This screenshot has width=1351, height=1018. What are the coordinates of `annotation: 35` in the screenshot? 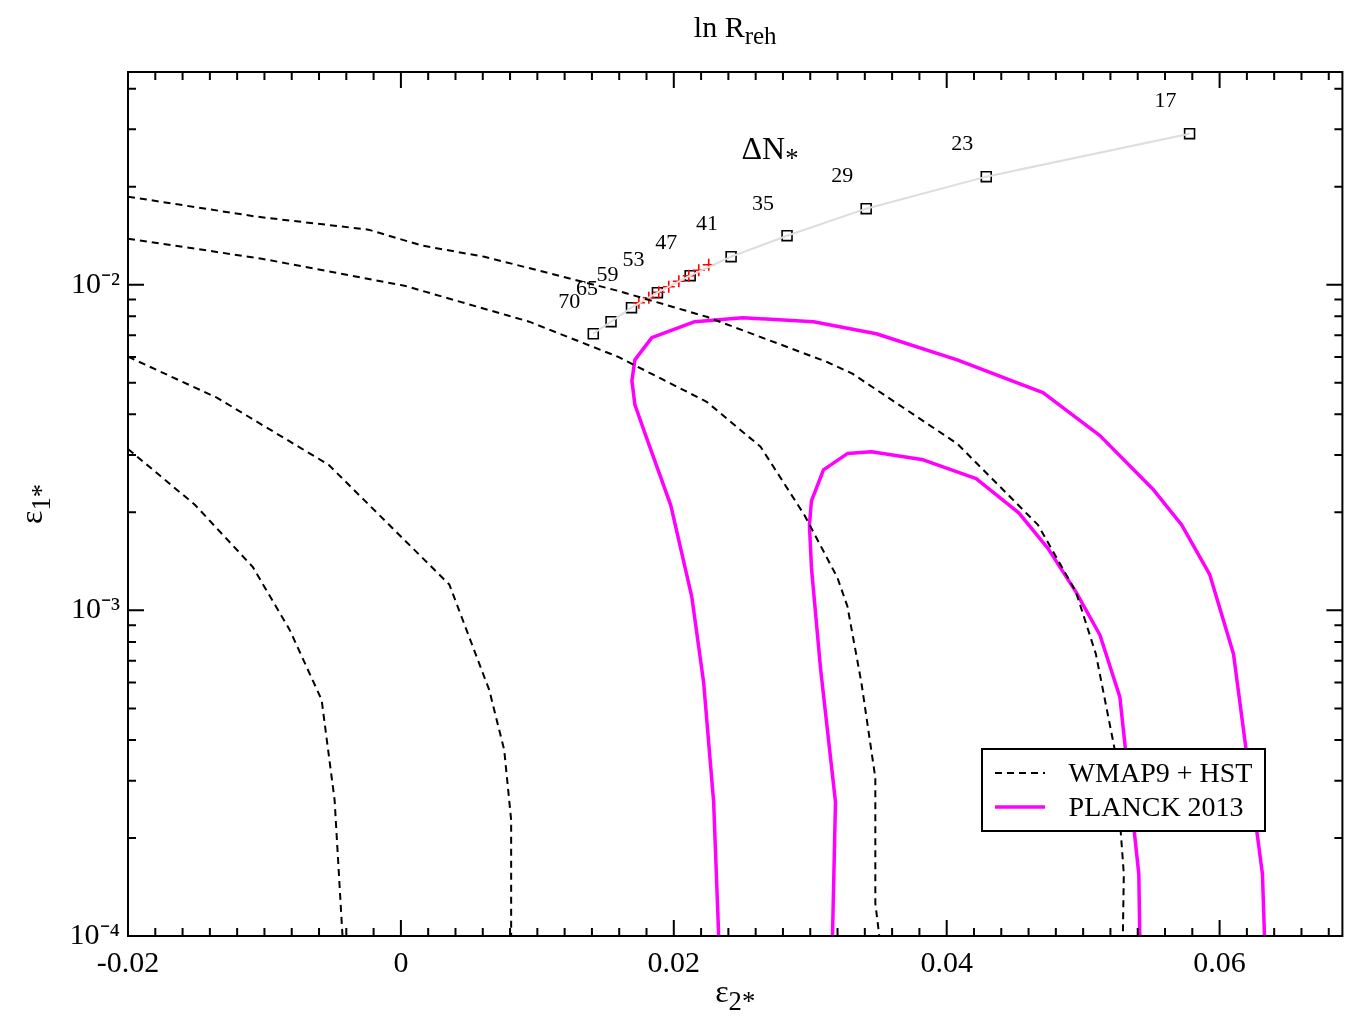 It's located at (763, 202).